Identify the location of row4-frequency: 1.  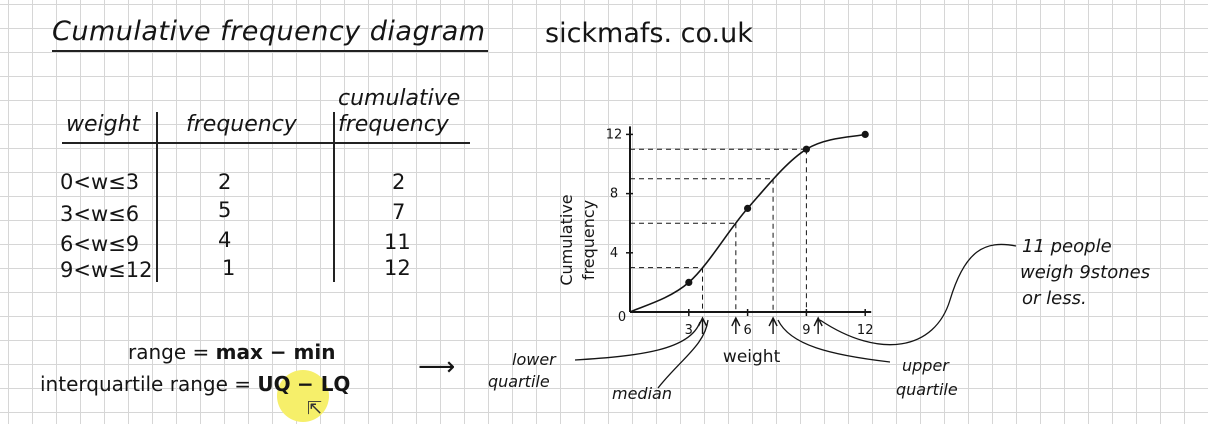
(229, 268).